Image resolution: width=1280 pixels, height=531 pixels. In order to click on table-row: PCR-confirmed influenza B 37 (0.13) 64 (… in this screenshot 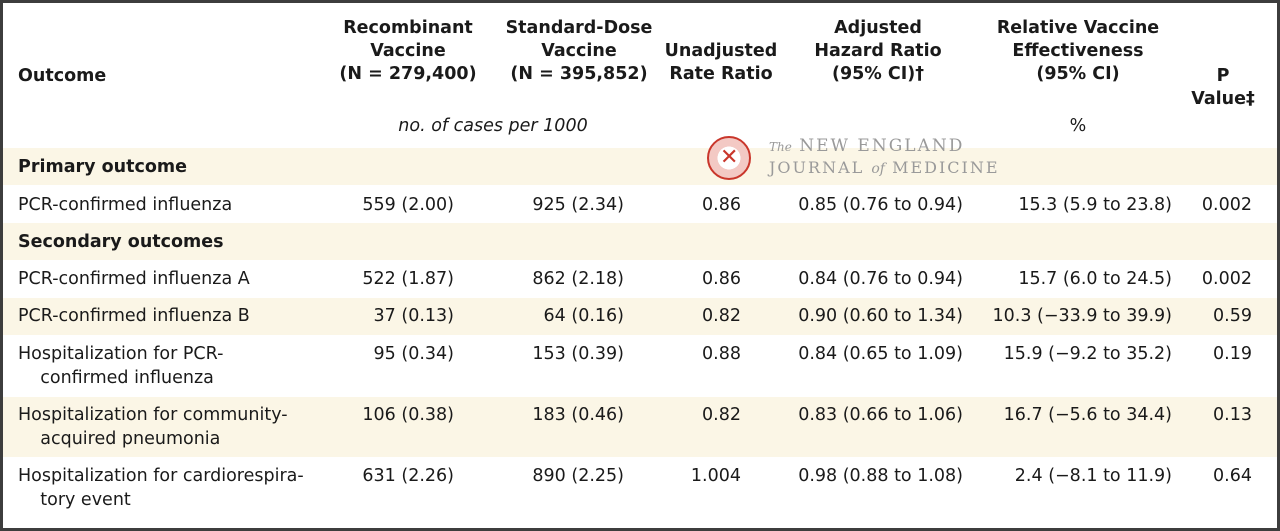, I will do `click(640, 316)`.